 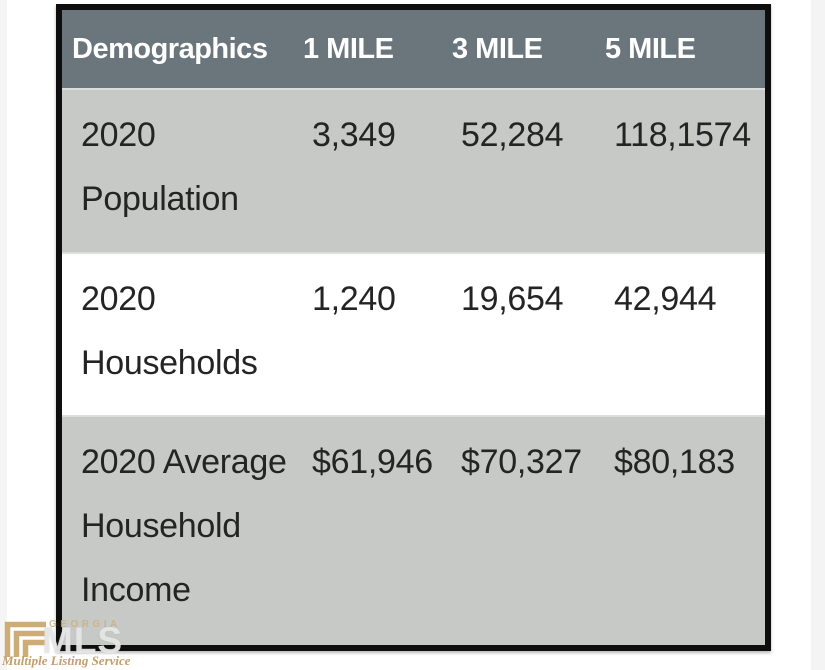 What do you see at coordinates (650, 48) in the screenshot?
I see `header-5-mile: 5 MILE` at bounding box center [650, 48].